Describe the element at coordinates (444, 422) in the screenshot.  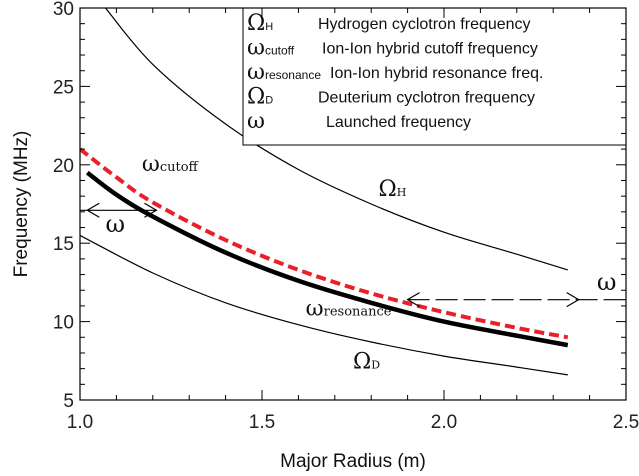
I see `x-tick-label: 2.0` at that location.